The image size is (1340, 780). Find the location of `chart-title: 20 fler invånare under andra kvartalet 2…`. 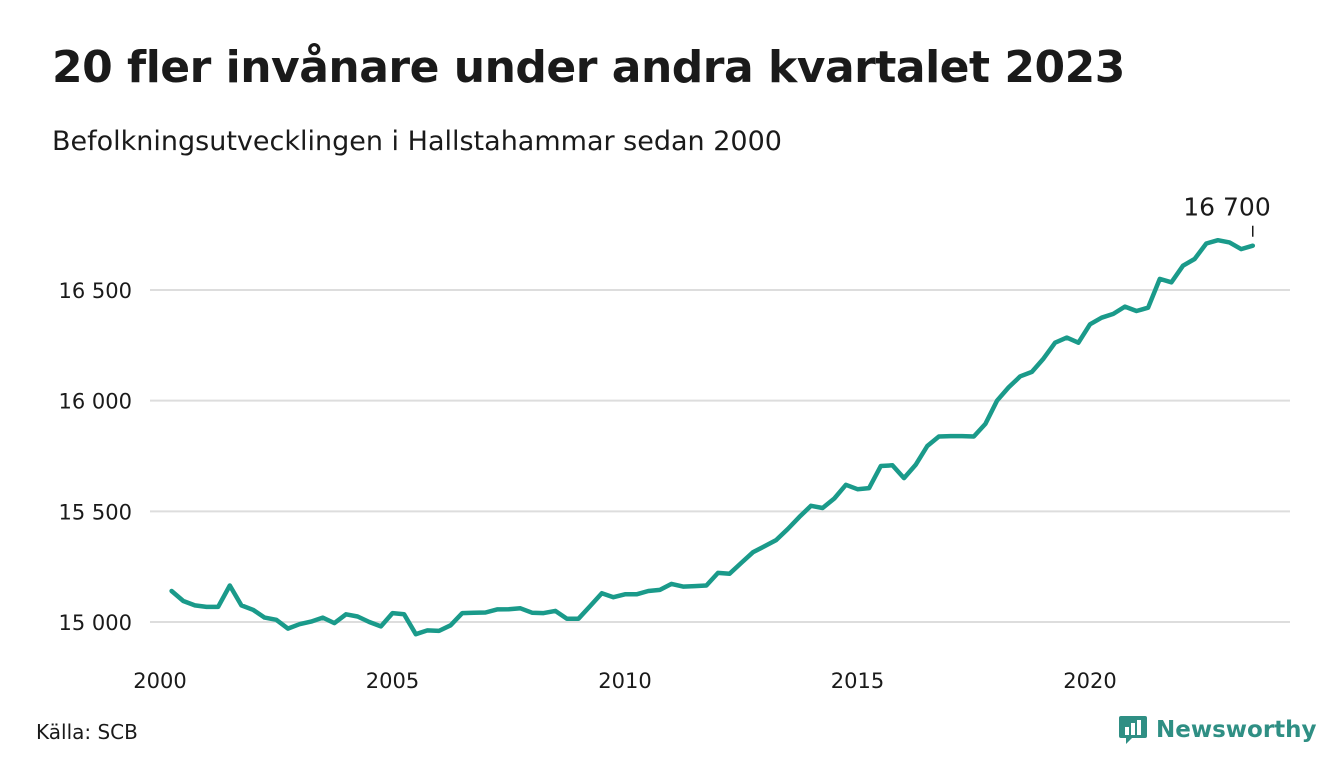

chart-title: 20 fler invånare under andra kvartalet 2… is located at coordinates (588, 67).